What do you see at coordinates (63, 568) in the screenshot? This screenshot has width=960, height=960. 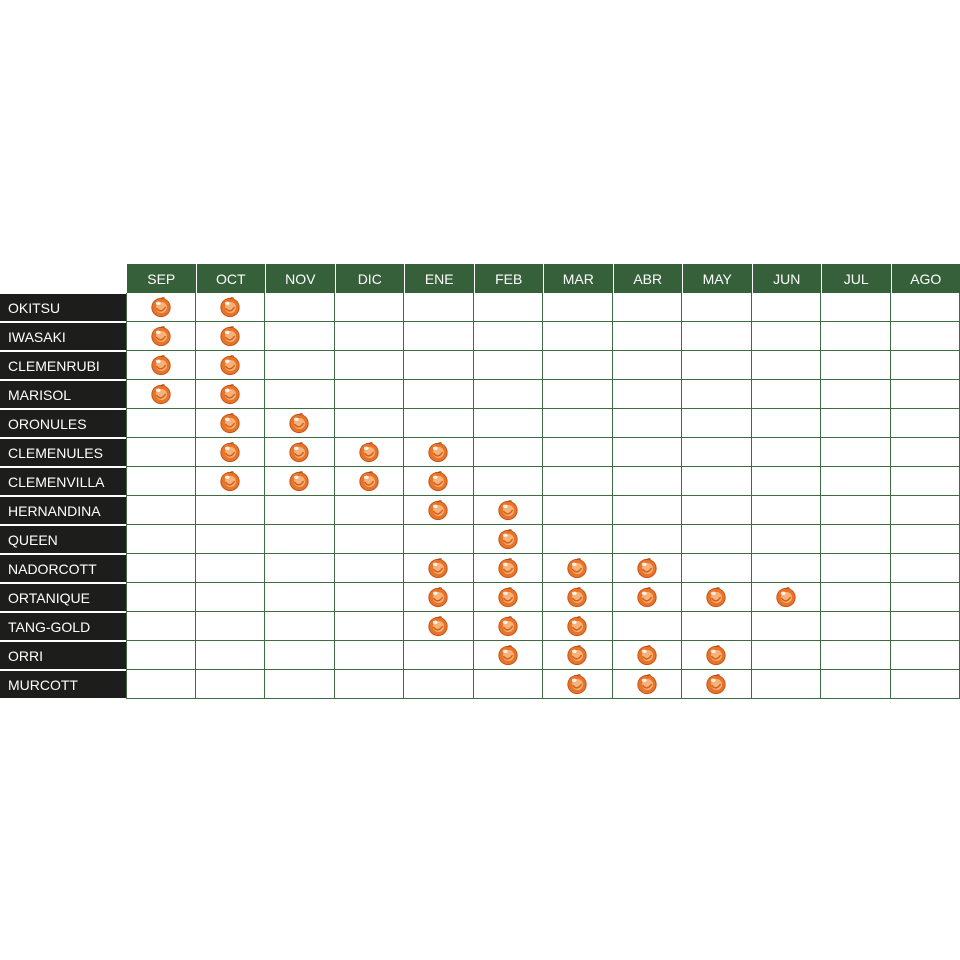 I see `variety-label: NADORCOTT` at bounding box center [63, 568].